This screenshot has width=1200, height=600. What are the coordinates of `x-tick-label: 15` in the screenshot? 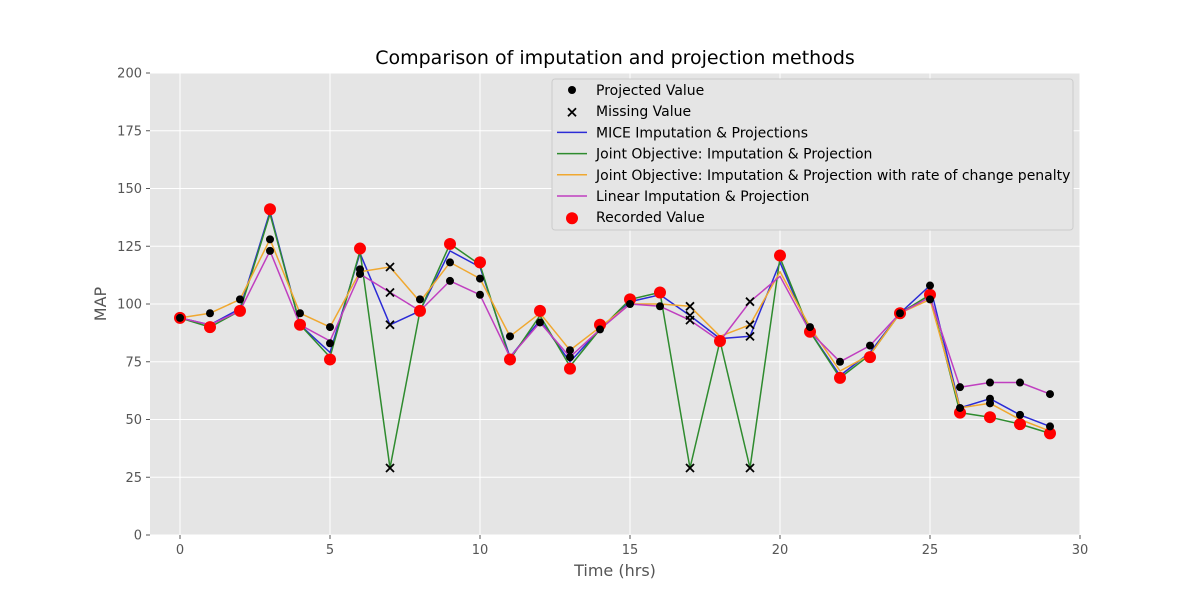 It's located at (630, 550).